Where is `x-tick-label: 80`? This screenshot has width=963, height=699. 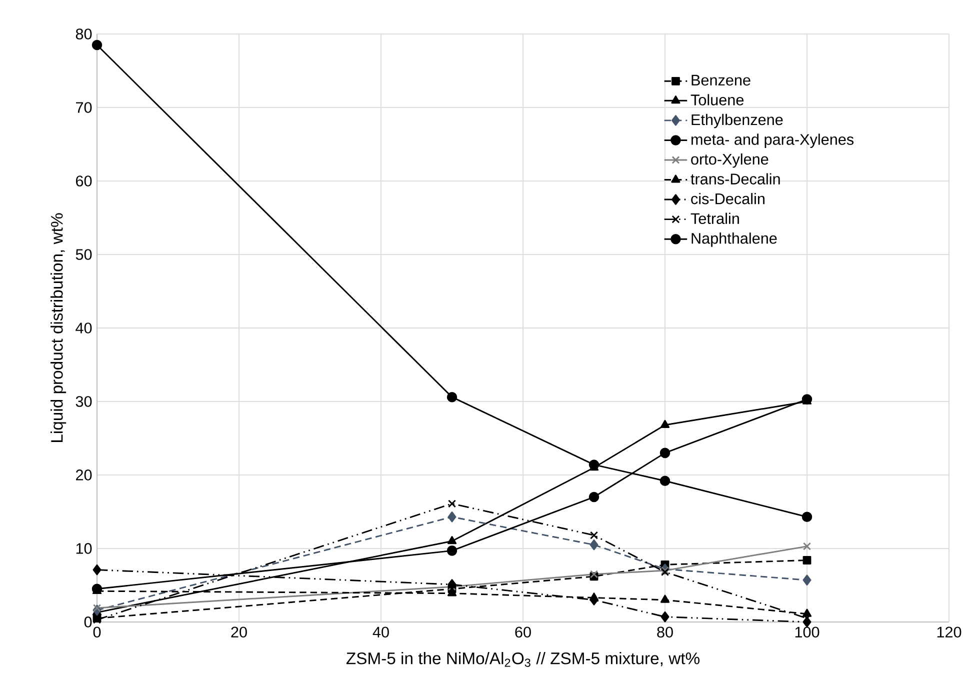 x-tick-label: 80 is located at coordinates (665, 632).